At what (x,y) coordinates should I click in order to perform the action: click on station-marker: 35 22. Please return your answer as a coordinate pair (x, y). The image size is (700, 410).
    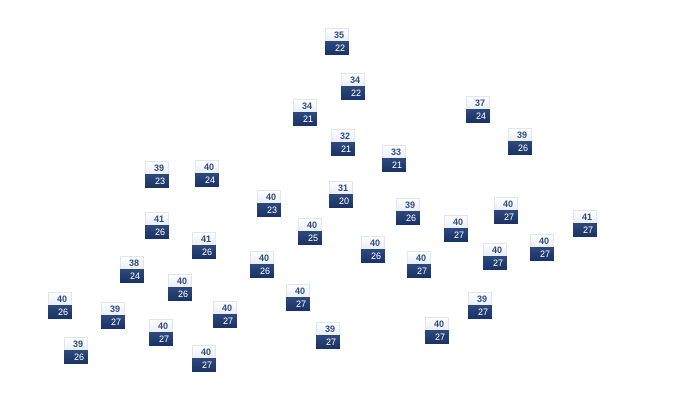
    Looking at the image, I should click on (337, 41).